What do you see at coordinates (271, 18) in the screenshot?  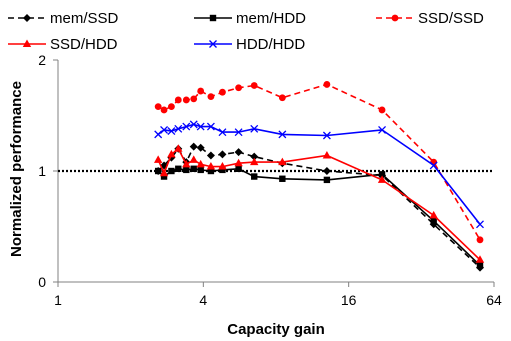 I see `legend-label: mem/HDD` at bounding box center [271, 18].